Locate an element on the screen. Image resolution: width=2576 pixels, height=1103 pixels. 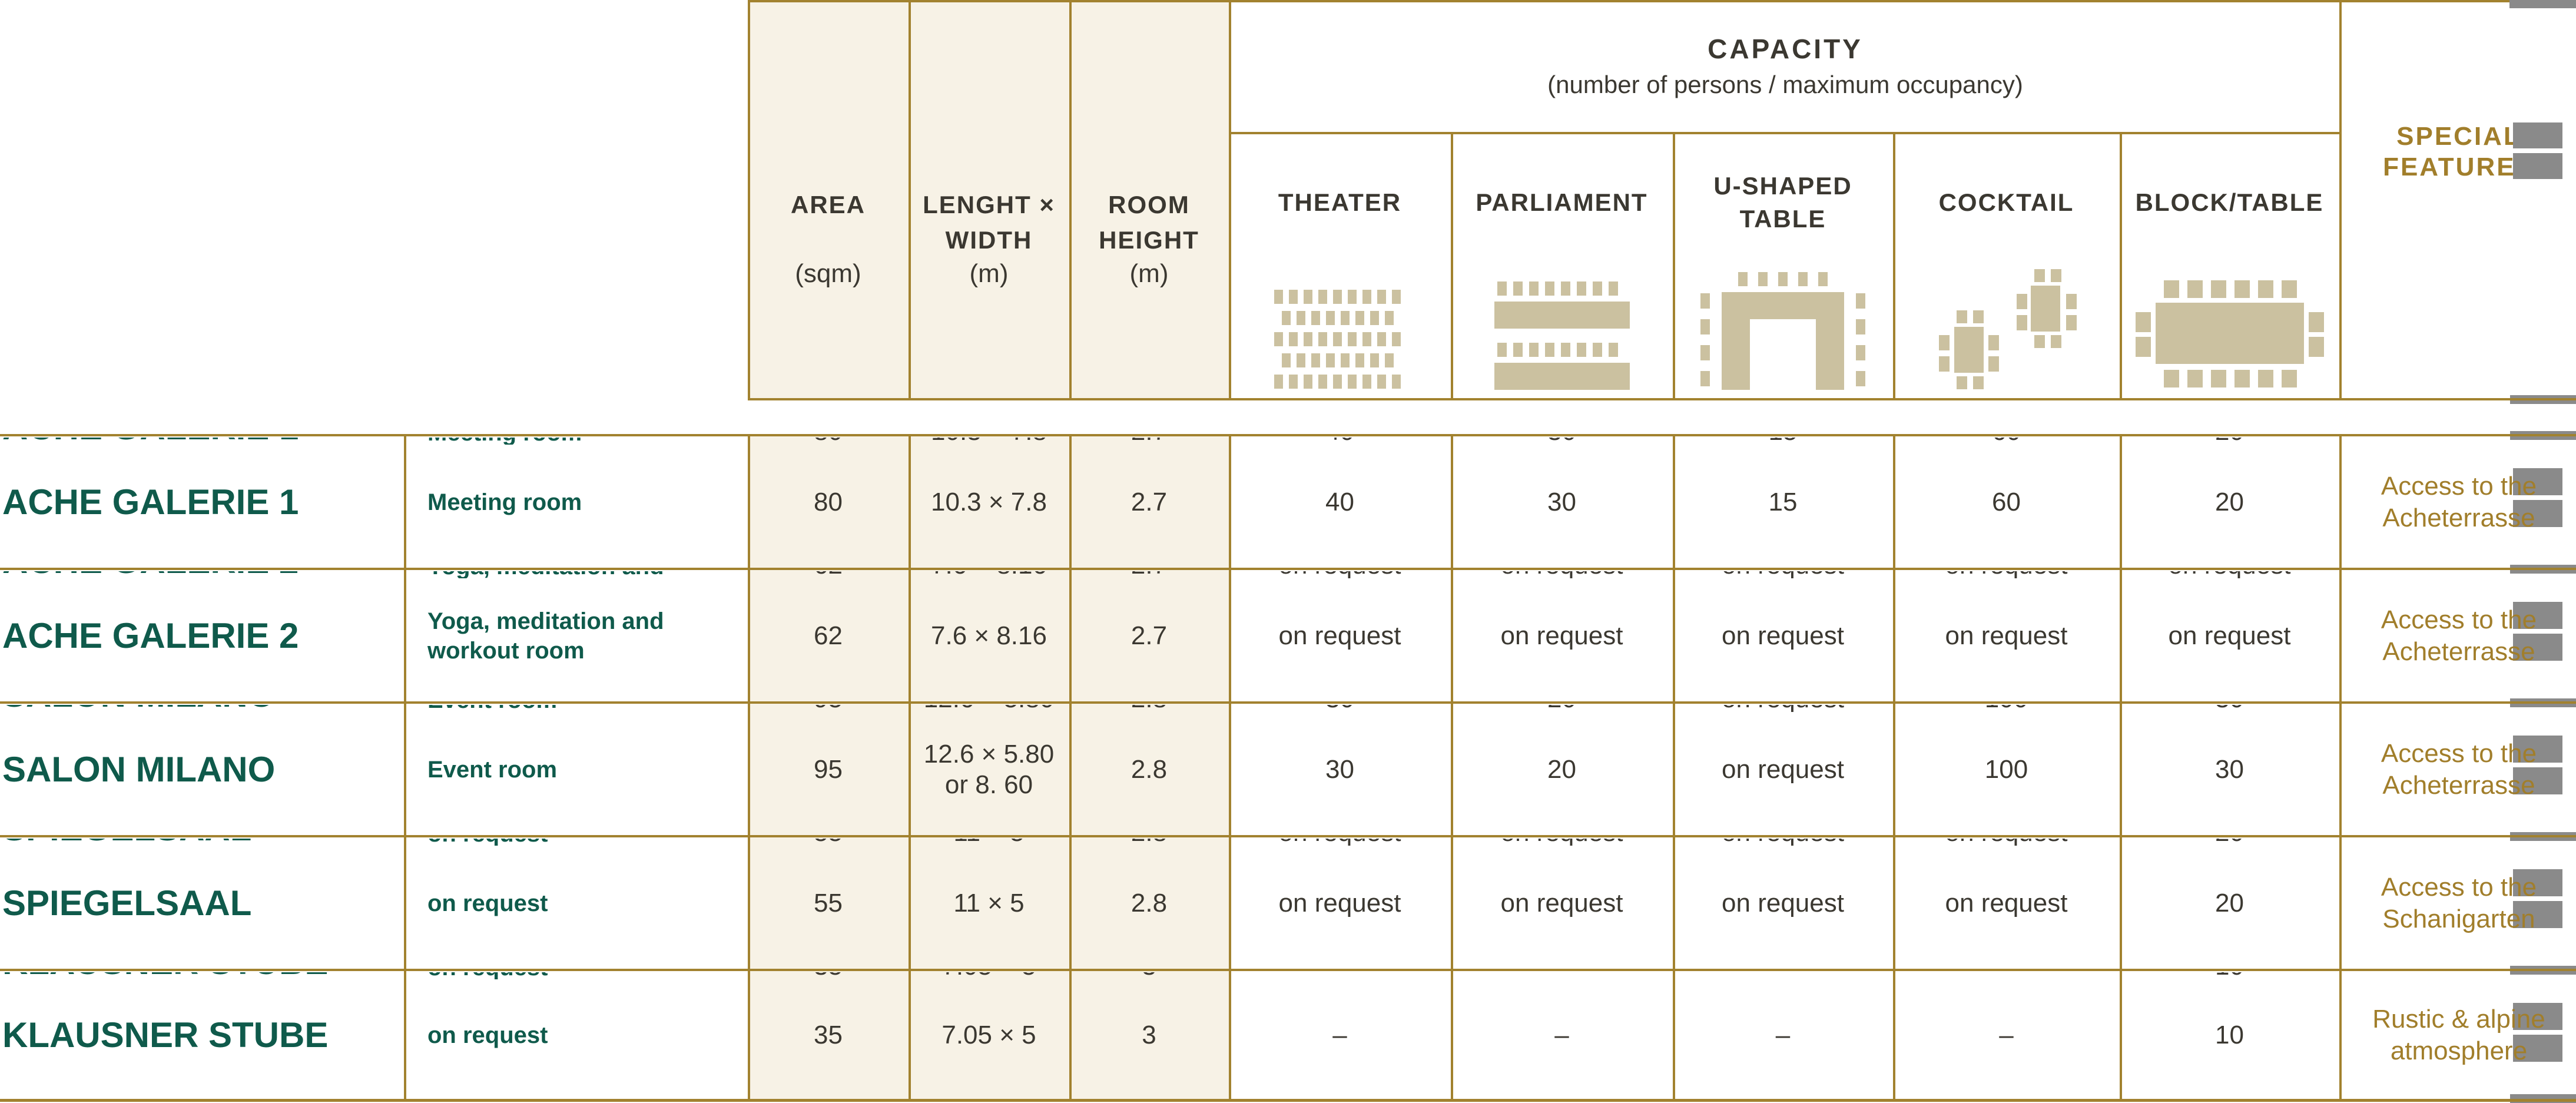
block-table-capacity-cell: on request on request is located at coordinates (2229, 636).